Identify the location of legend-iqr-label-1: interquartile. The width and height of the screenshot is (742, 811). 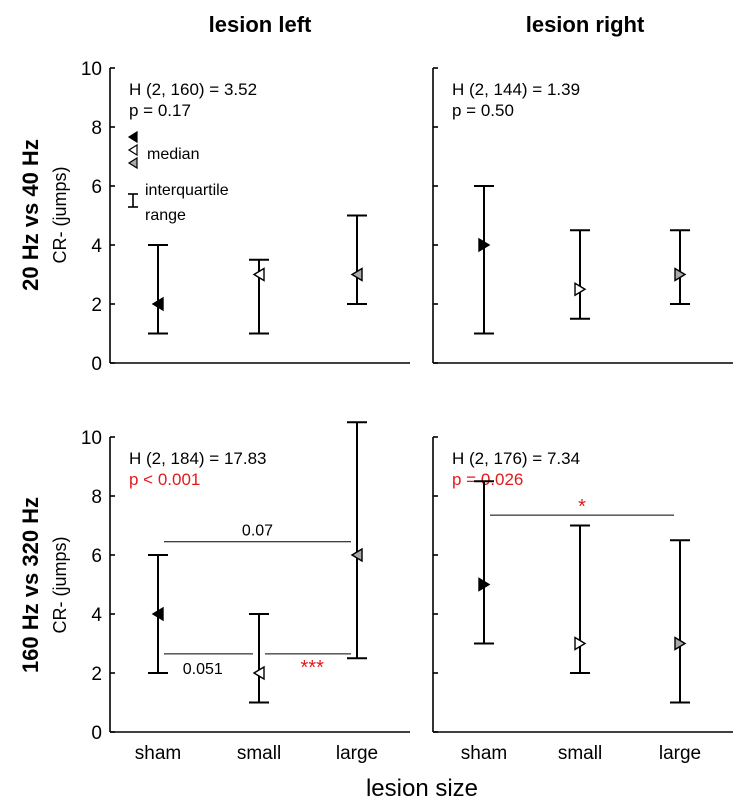
(187, 190).